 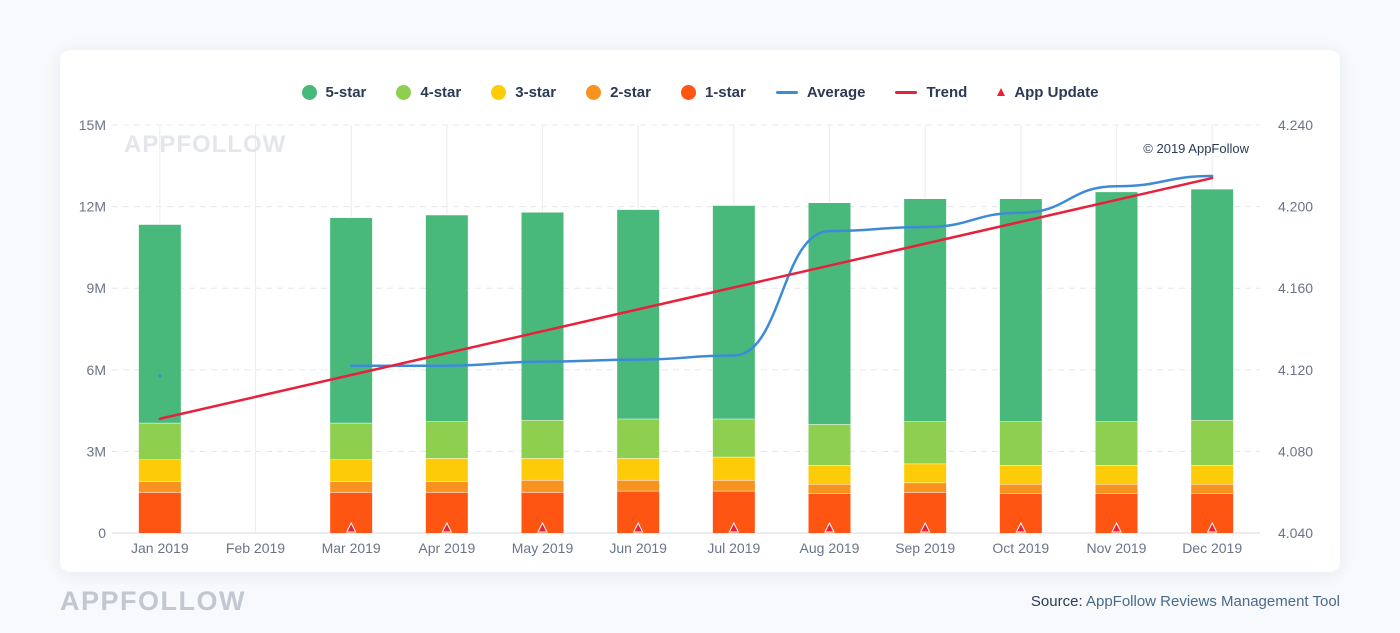 I want to click on y-right-tick-label: 4.040, so click(x=1295, y=533).